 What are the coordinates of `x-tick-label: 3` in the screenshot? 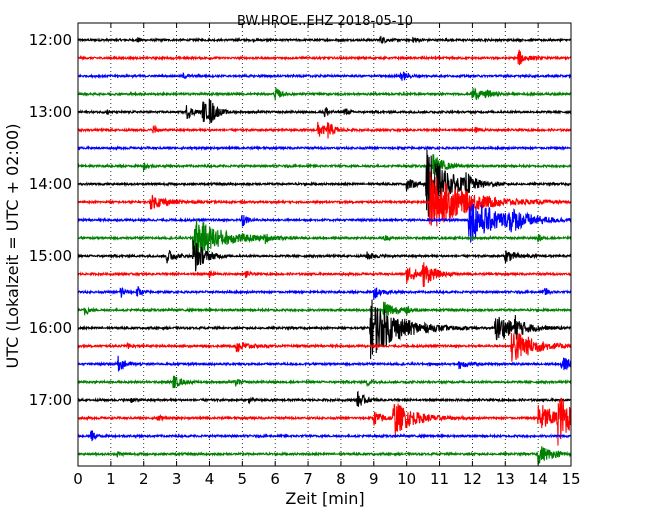 It's located at (177, 479).